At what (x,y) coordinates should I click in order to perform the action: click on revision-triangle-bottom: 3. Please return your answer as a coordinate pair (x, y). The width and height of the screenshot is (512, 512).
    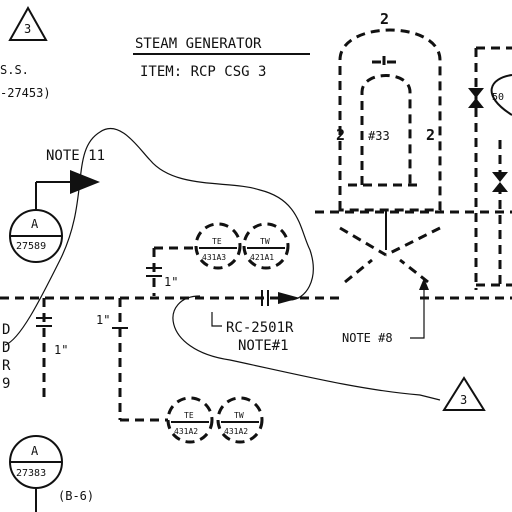
    Looking at the image, I should click on (464, 393).